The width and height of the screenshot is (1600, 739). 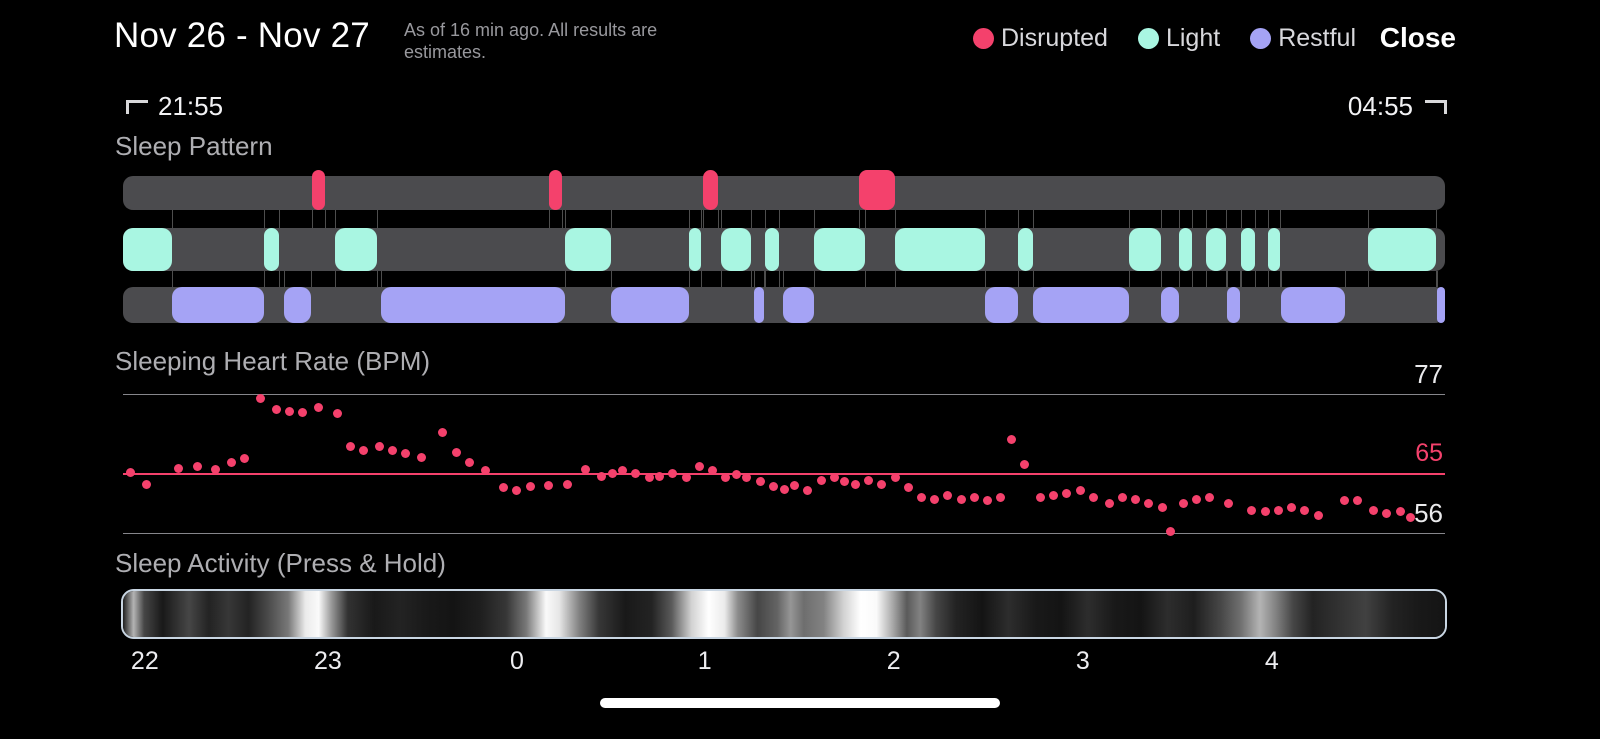 What do you see at coordinates (784, 474) in the screenshot?
I see `hr-avg-guide-line` at bounding box center [784, 474].